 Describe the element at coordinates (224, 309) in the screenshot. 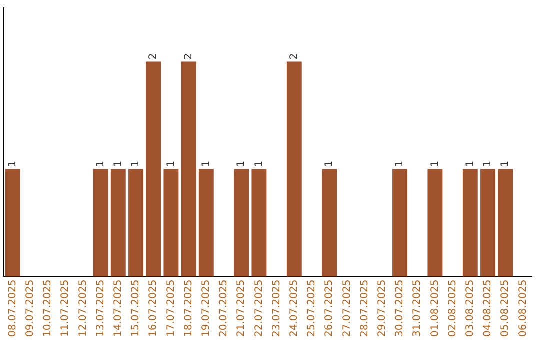

I see `x-tick-label: 20.07.2025` at that location.